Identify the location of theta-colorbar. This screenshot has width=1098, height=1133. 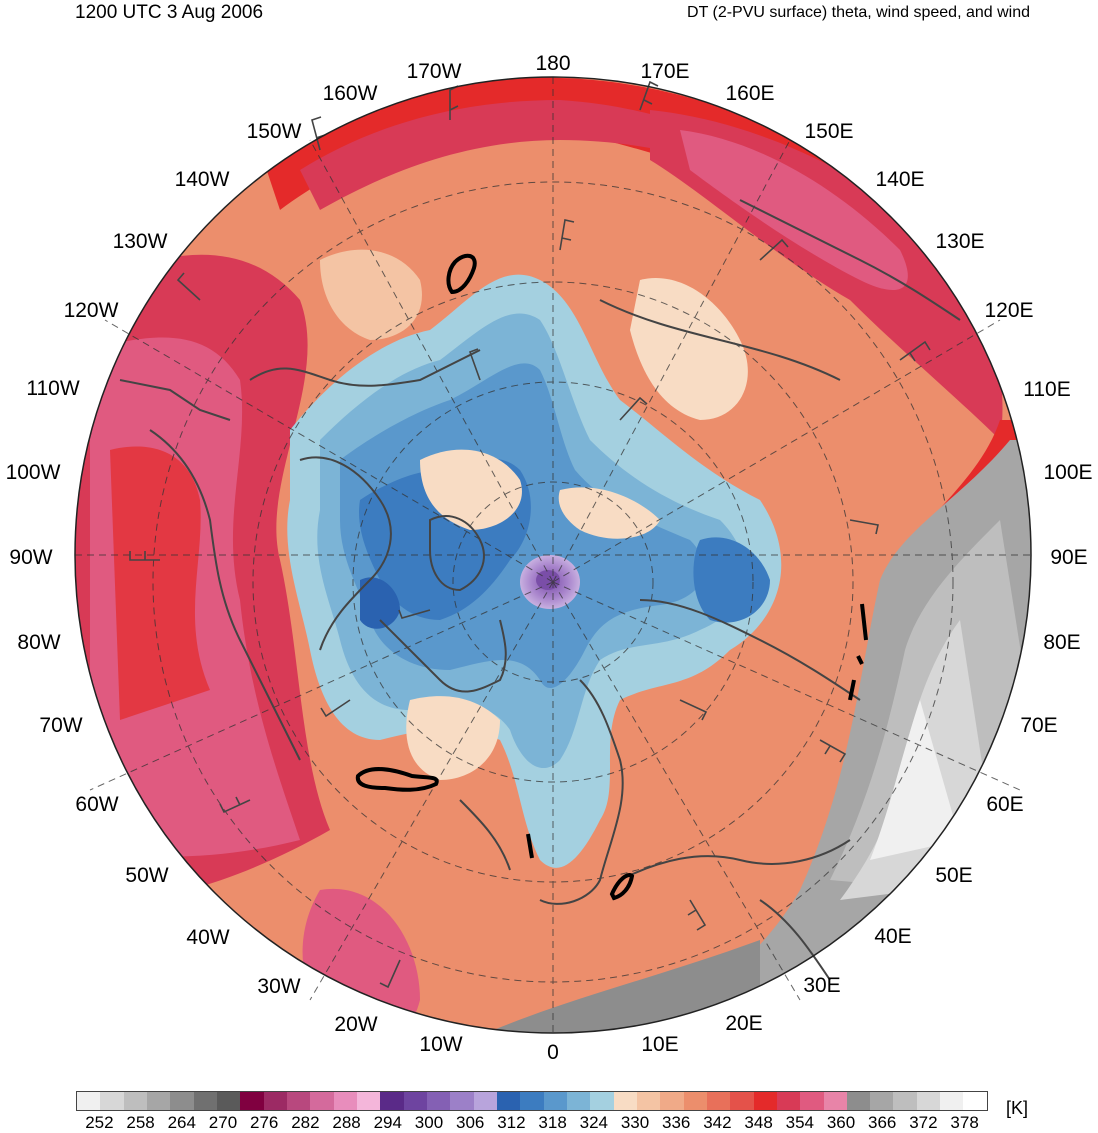
(532, 1101).